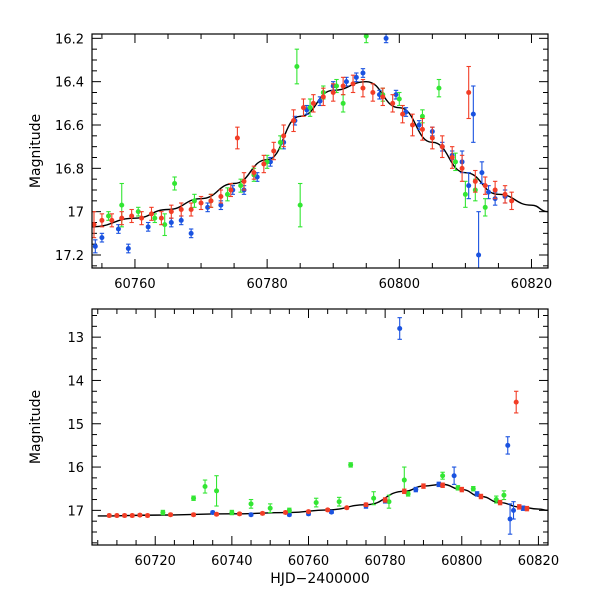 The width and height of the screenshot is (600, 600). What do you see at coordinates (75, 338) in the screenshot?
I see `y-tick-label: 13` at bounding box center [75, 338].